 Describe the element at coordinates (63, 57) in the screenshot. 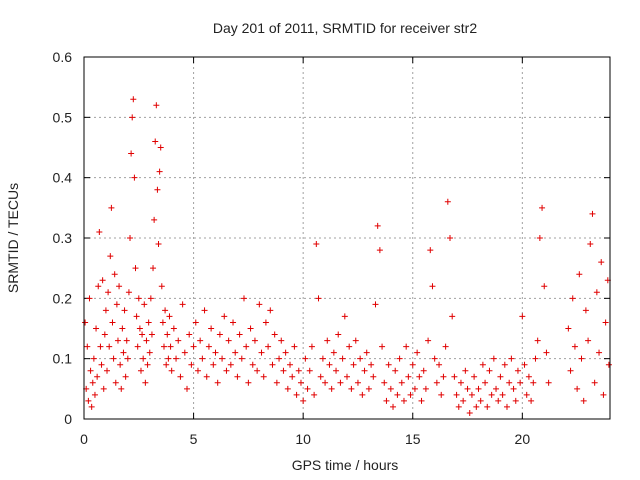

I see `y-tick-label: 0.6` at that location.